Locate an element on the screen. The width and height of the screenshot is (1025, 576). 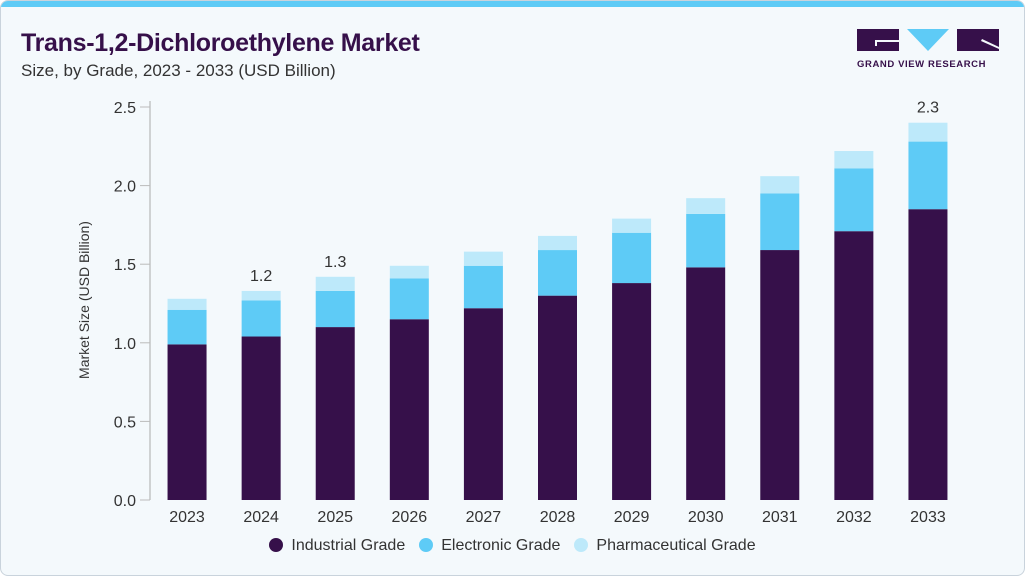
x-tick-label: 2024 is located at coordinates (261, 517).